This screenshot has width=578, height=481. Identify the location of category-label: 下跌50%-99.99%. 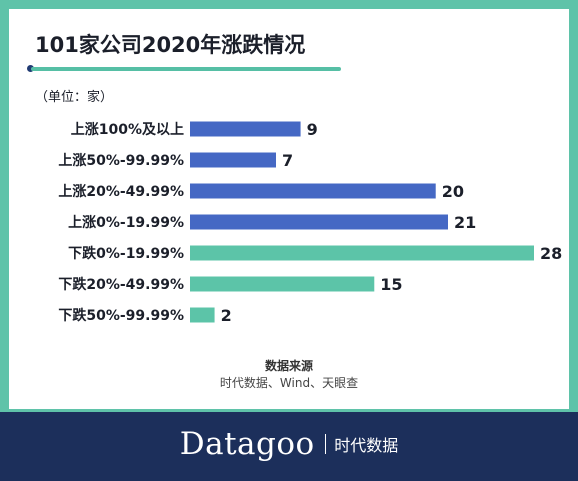
(121, 316).